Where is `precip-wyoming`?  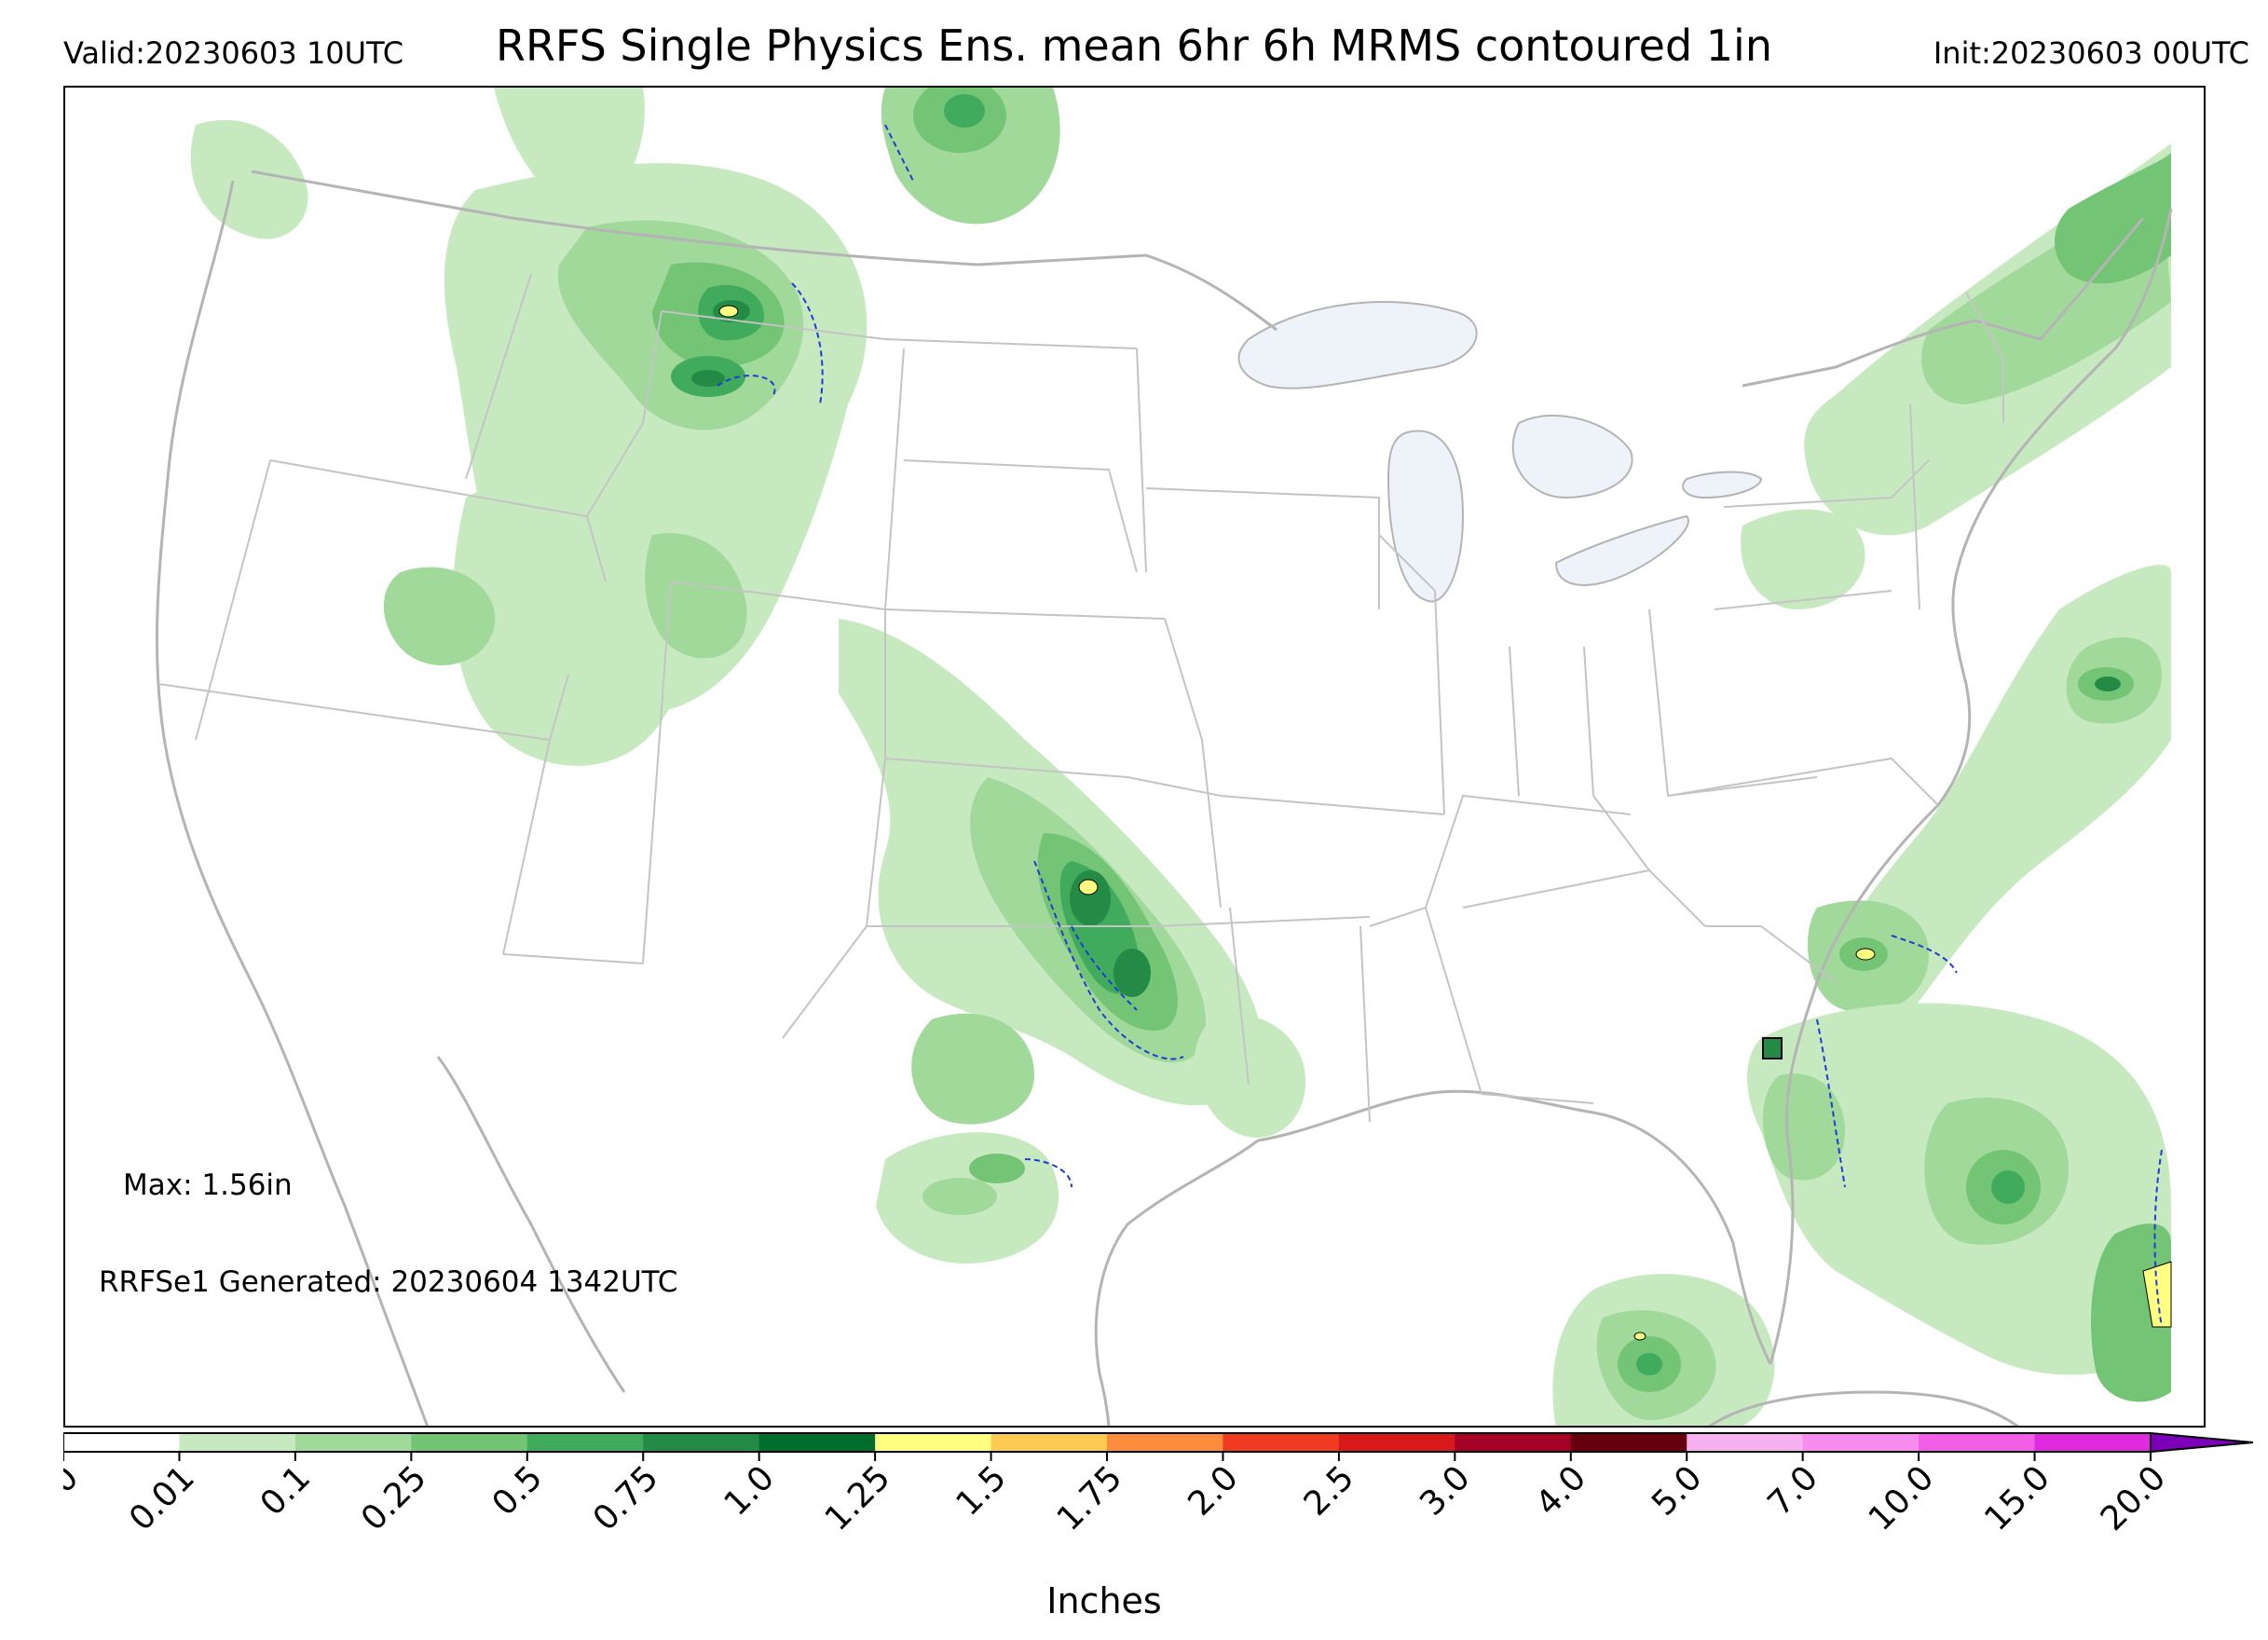 precip-wyoming is located at coordinates (565, 620).